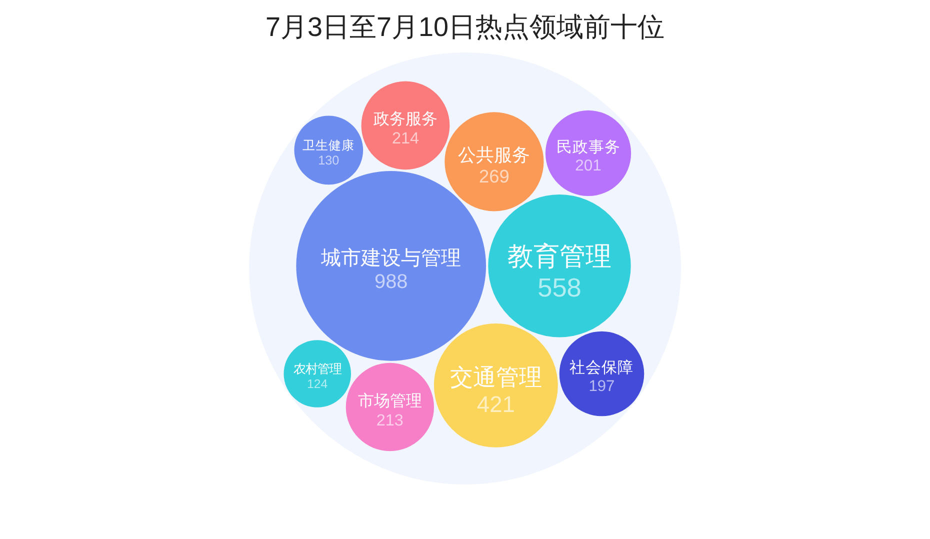 This screenshot has width=930, height=539. Describe the element at coordinates (496, 377) in the screenshot. I see `label: 交通管理` at that location.